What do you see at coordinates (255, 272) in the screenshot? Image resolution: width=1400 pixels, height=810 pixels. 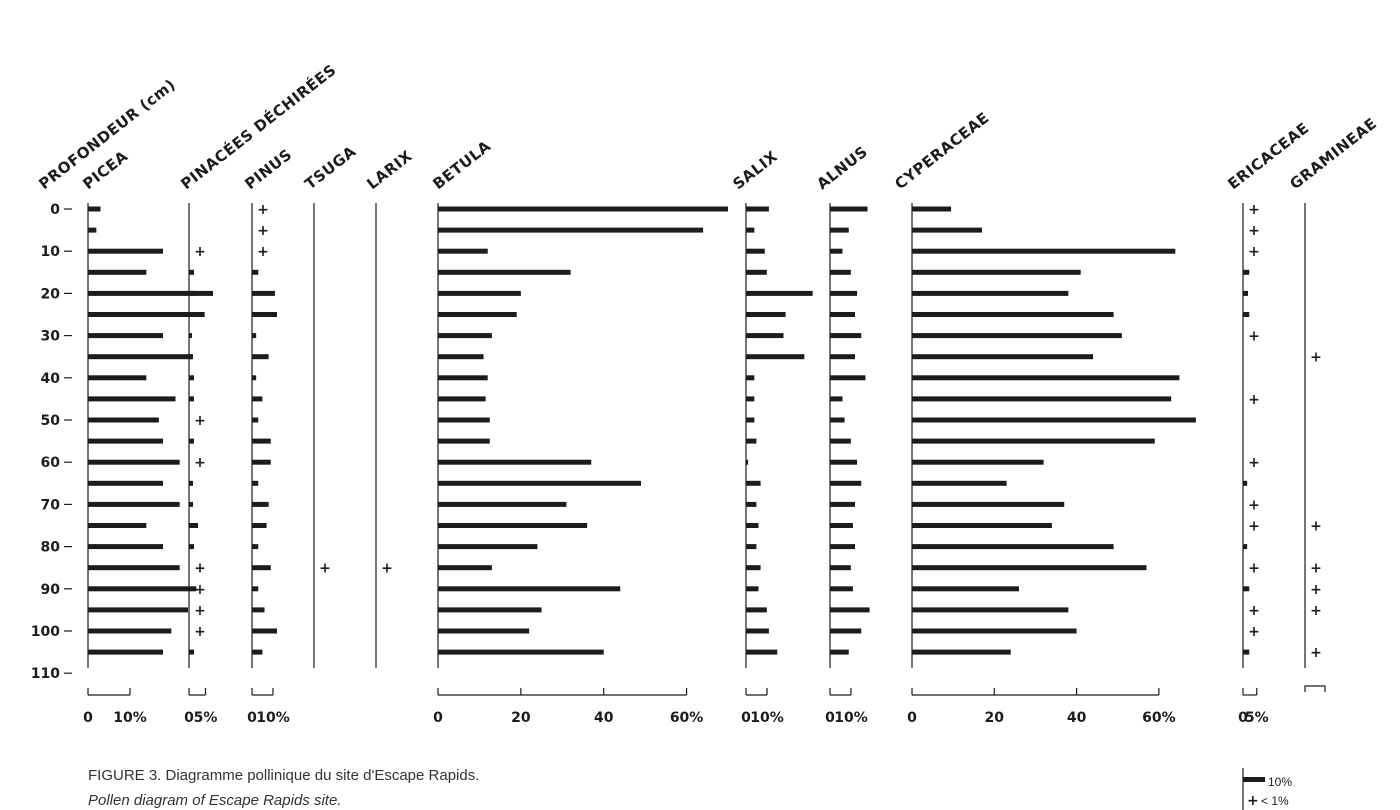 I see `bar-pinus-15cm` at bounding box center [255, 272].